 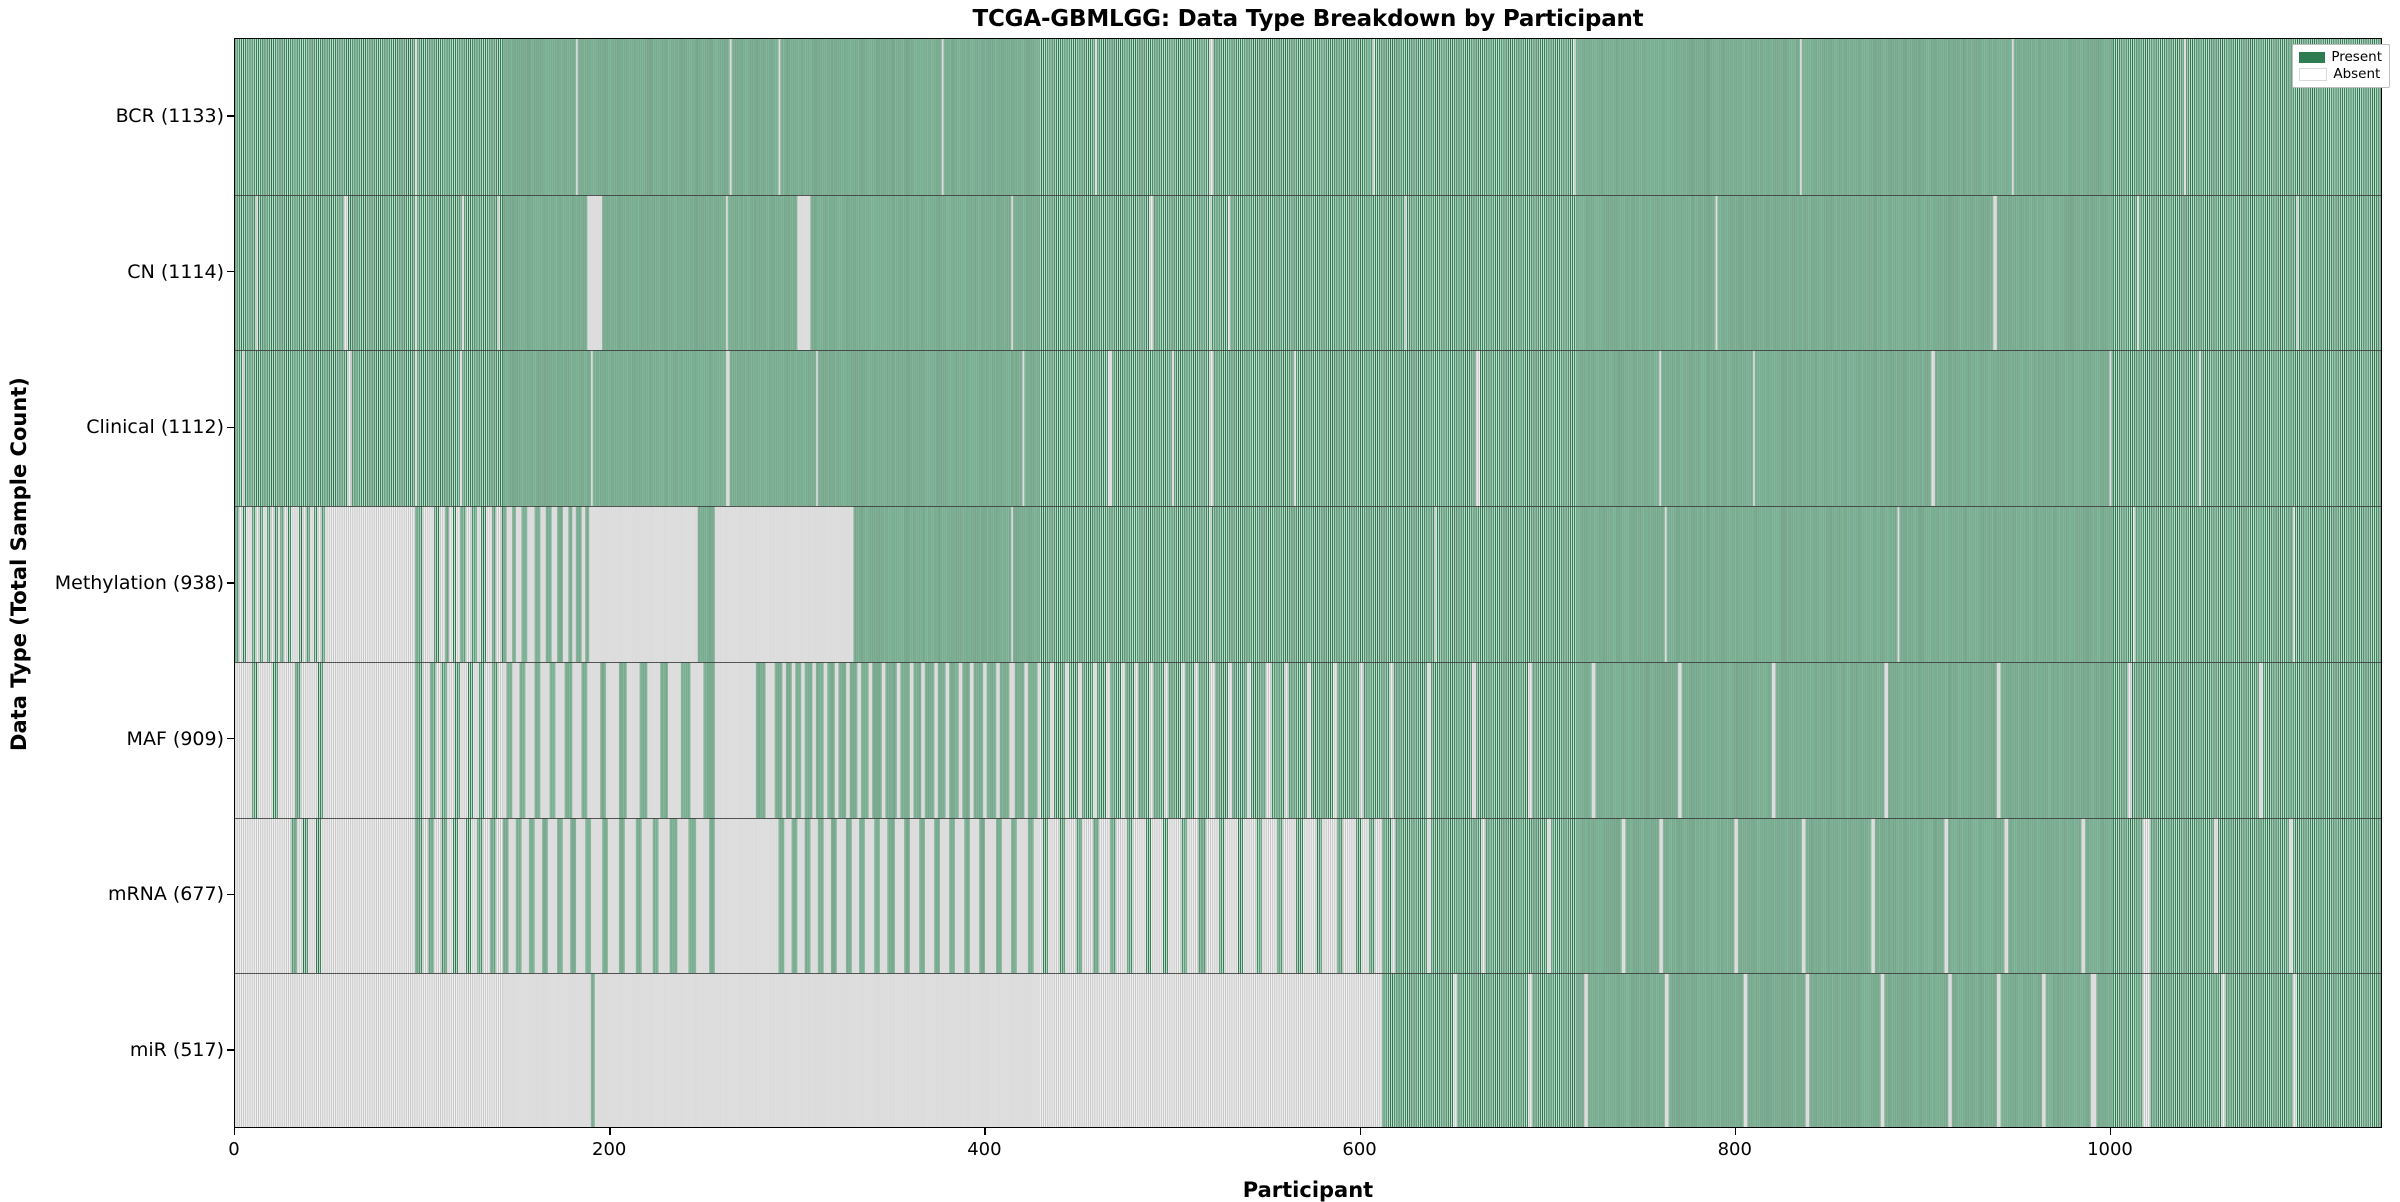 I want to click on x-tick-label: 400, so click(x=984, y=1149).